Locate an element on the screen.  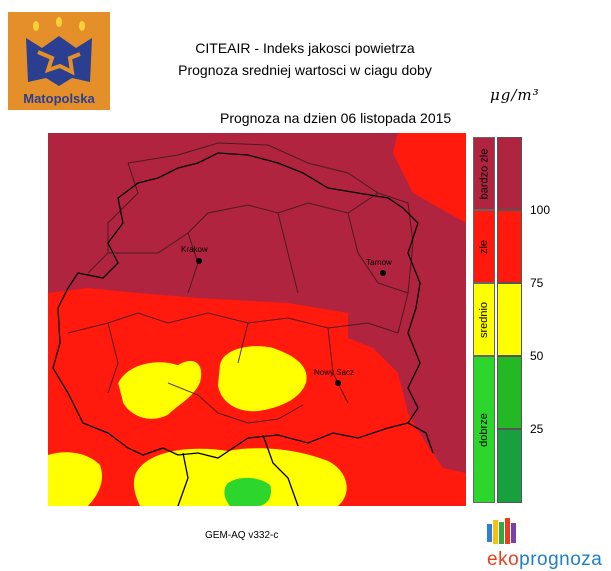
model-version: GEM-AQ v332-c is located at coordinates (242, 535).